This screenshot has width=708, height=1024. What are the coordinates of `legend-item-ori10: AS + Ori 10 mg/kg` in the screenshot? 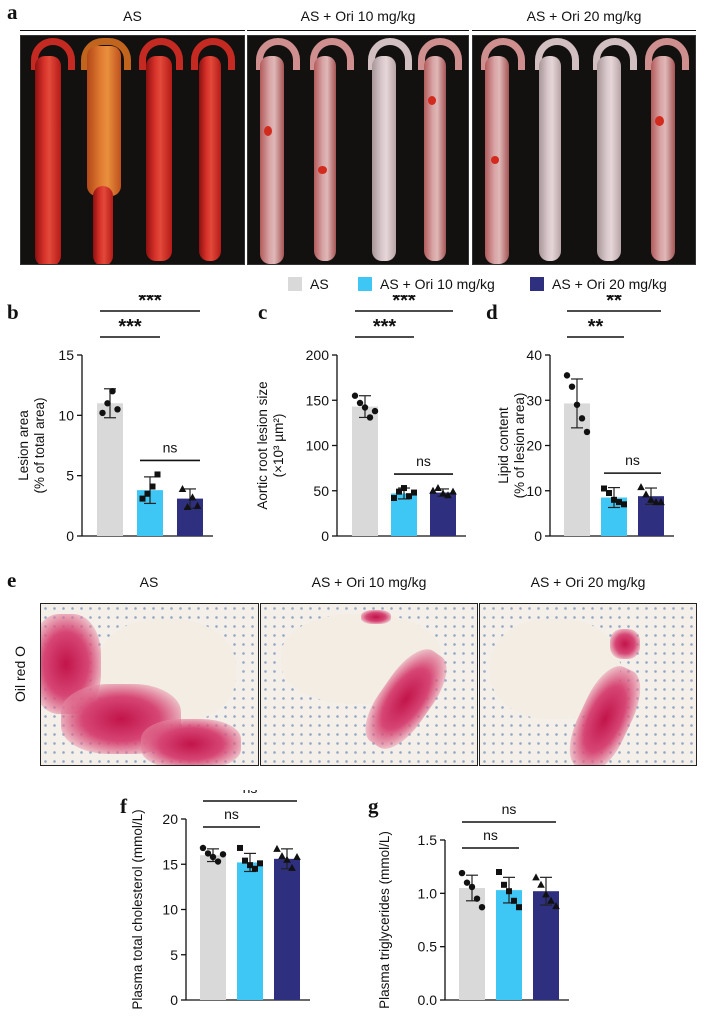 It's located at (426, 284).